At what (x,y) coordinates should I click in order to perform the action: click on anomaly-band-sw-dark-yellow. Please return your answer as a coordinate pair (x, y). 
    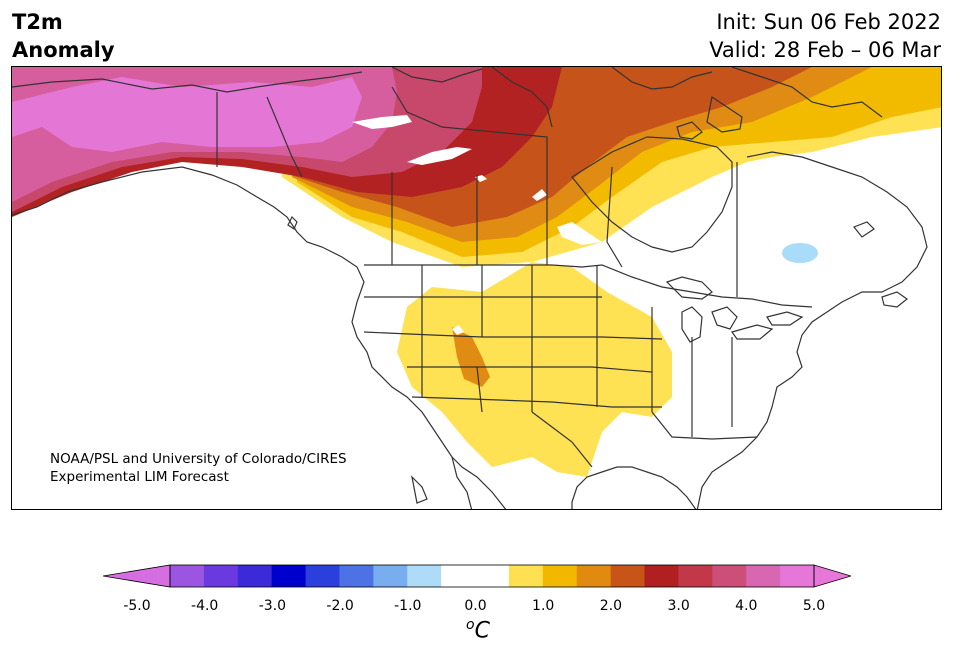
    Looking at the image, I should click on (471, 357).